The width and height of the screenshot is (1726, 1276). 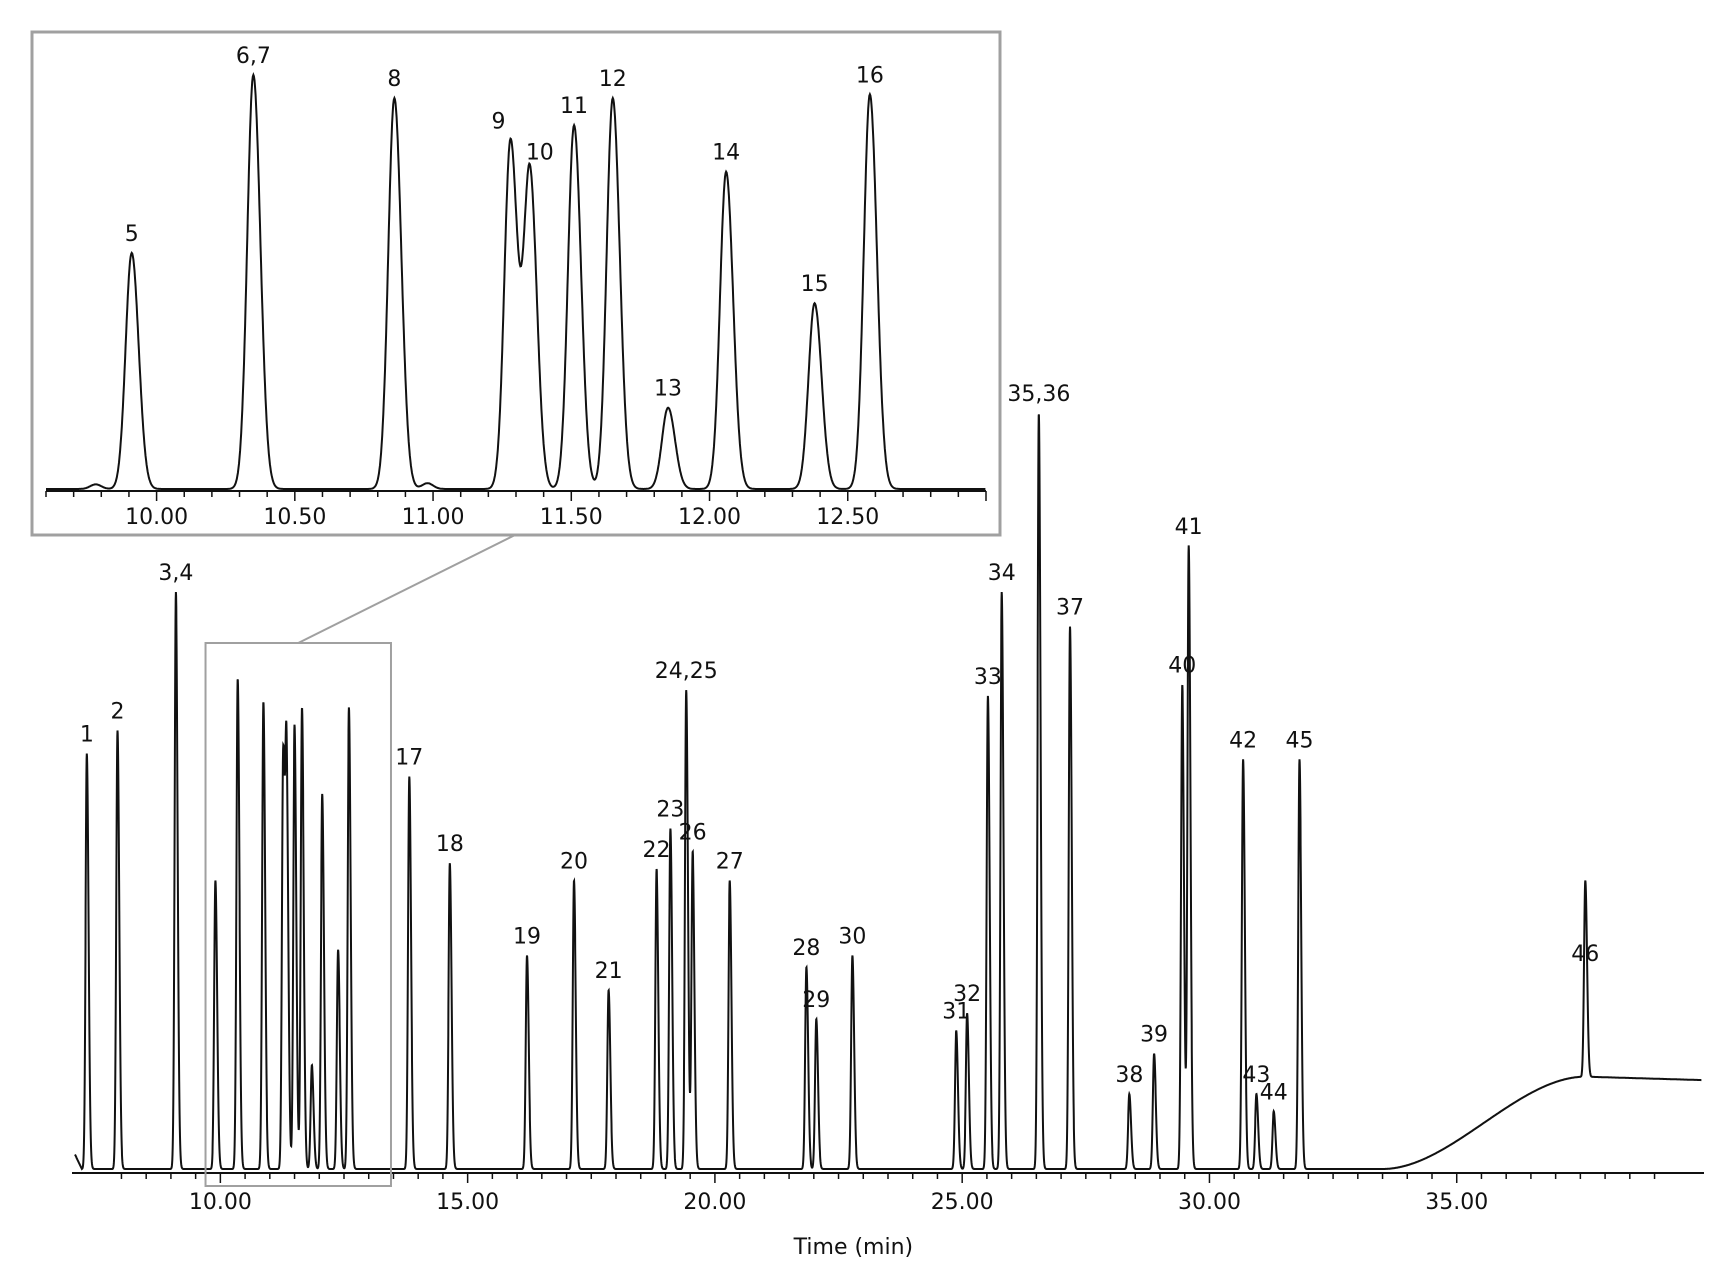 What do you see at coordinates (1189, 527) in the screenshot?
I see `peak-label: 41` at bounding box center [1189, 527].